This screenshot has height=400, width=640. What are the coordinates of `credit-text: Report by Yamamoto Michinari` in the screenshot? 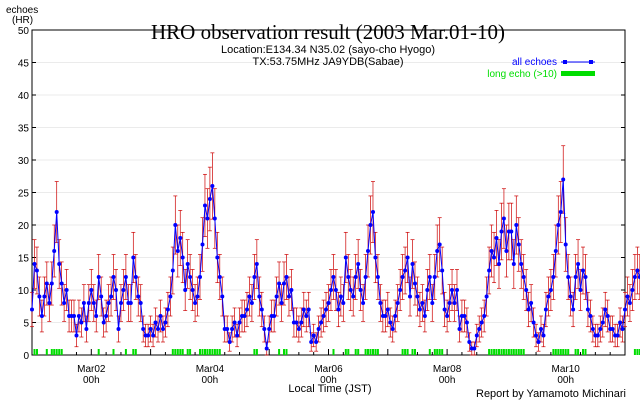 It's located at (551, 394).